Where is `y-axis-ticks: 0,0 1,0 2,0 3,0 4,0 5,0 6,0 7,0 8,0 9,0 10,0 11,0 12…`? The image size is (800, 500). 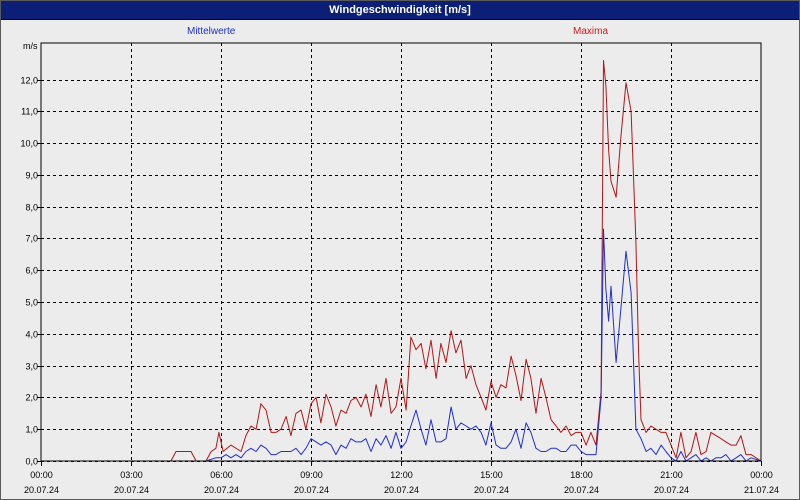
y-axis-ticks: 0,0 1,0 2,0 3,0 4,0 5,0 6,0 7,0 8,0 9,0 10,0 11,0 12… is located at coordinates (30, 271).